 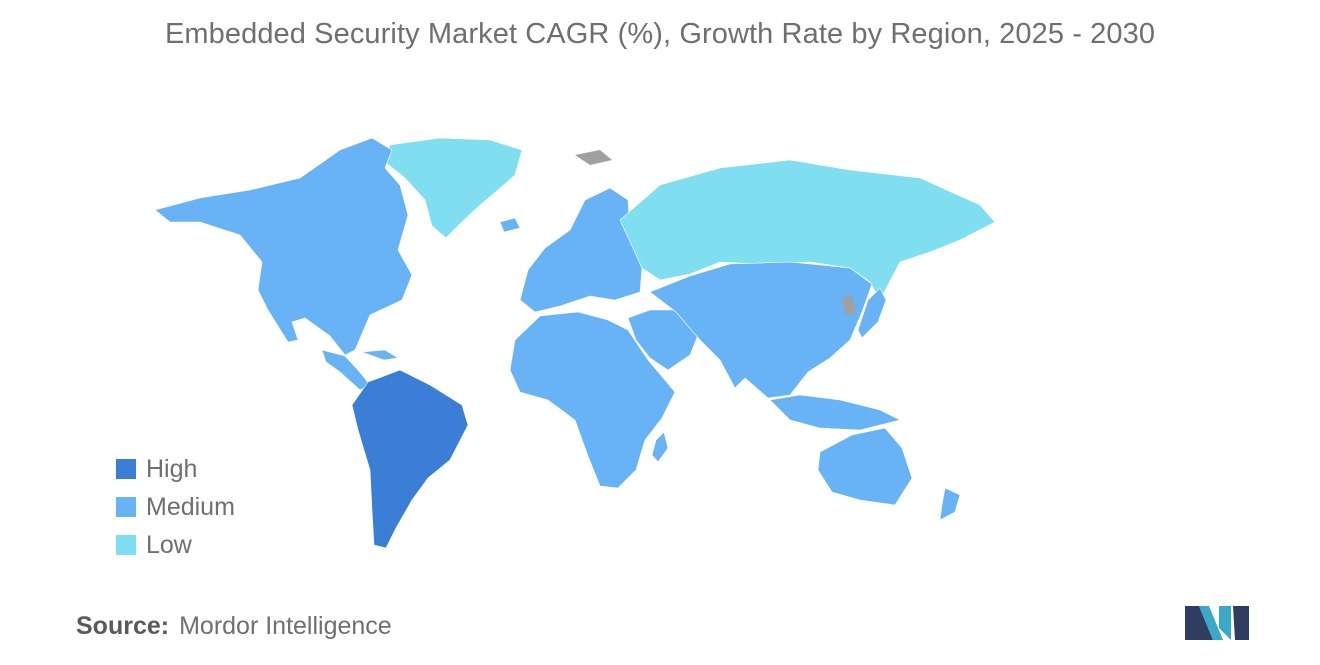 I want to click on legend-swatch-low, so click(x=126, y=545).